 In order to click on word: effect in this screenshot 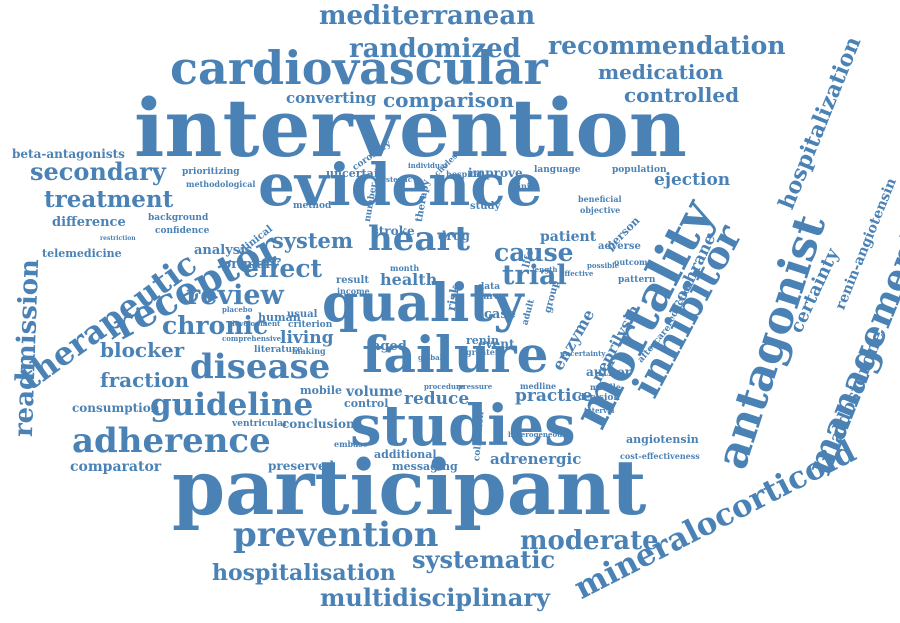, I will do `click(283, 268)`.